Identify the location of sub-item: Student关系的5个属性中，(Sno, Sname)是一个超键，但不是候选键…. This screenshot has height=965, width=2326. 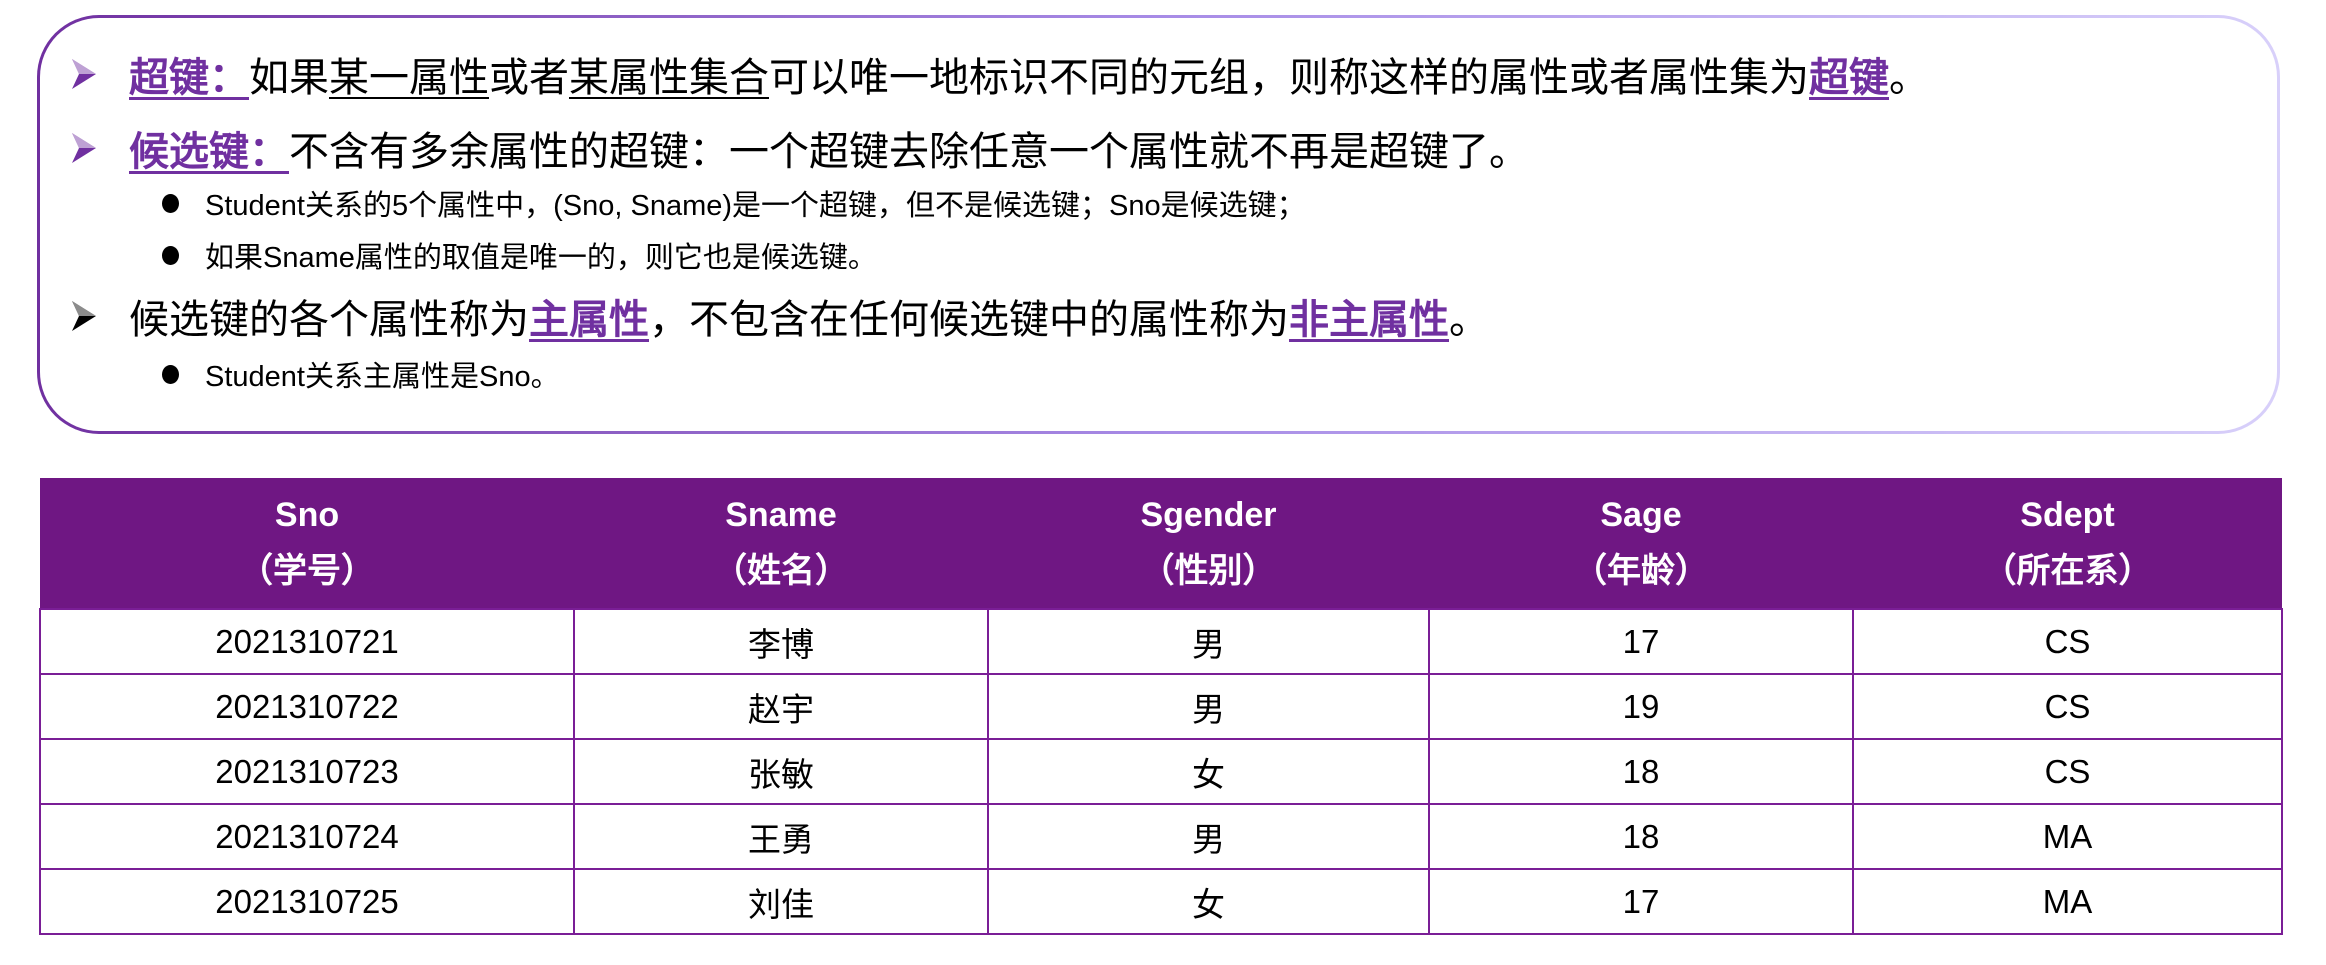
(755, 206).